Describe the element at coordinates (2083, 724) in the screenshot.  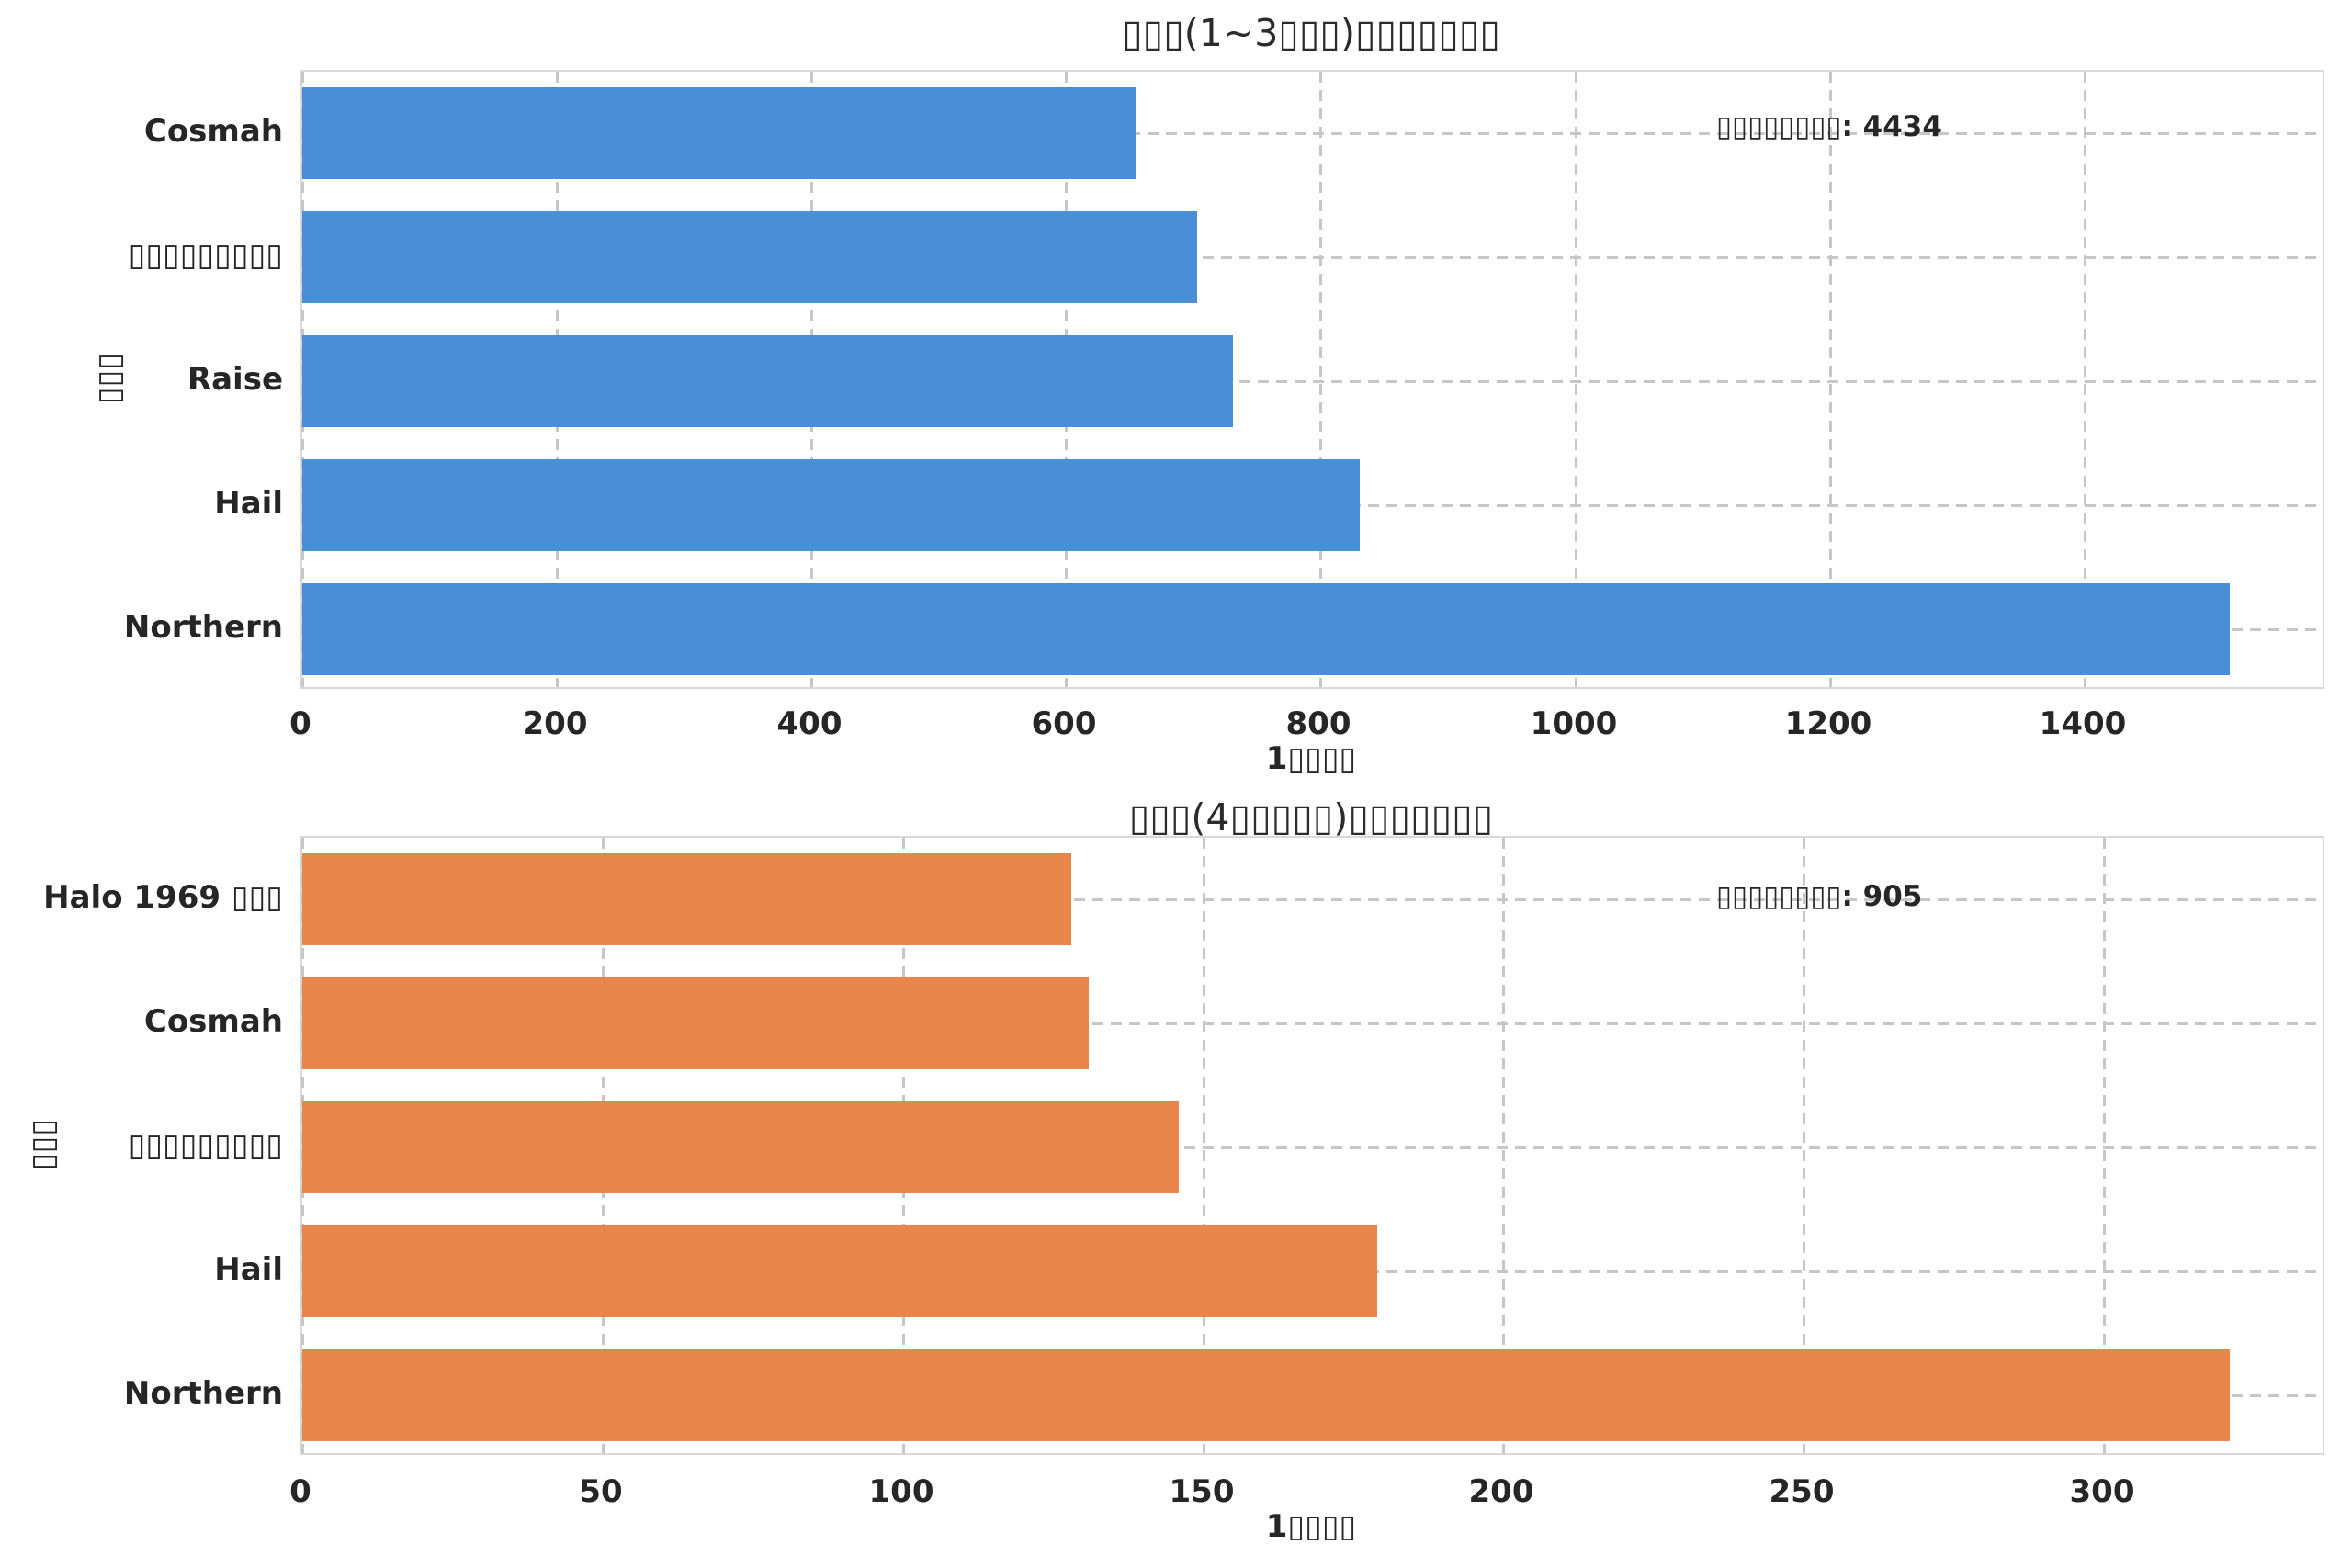
I see `x-tick-label: 1400` at that location.